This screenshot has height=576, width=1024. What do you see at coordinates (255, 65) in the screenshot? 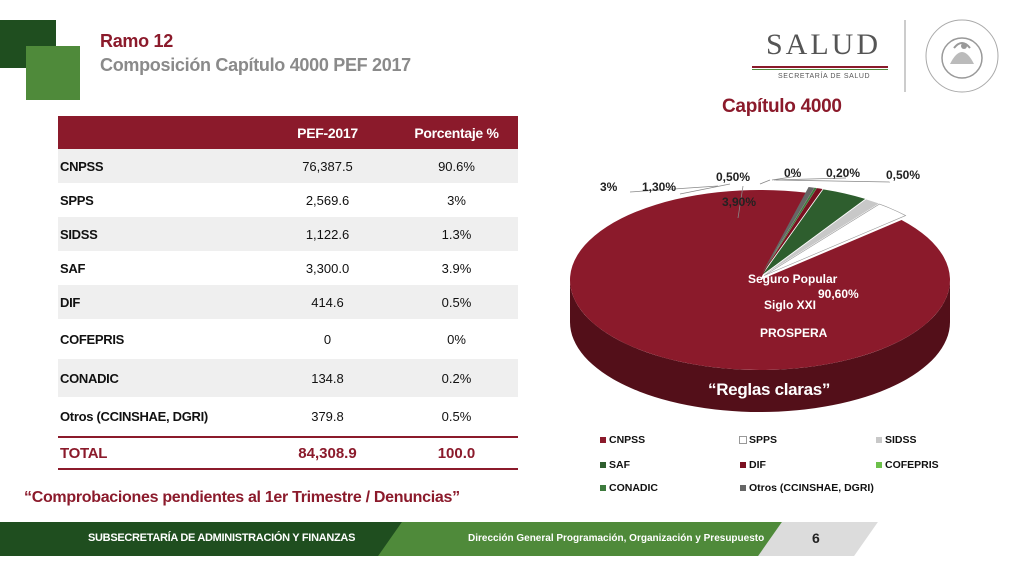
I see `page-subtitle: Composición Capítulo 4000 PEF 2017` at bounding box center [255, 65].